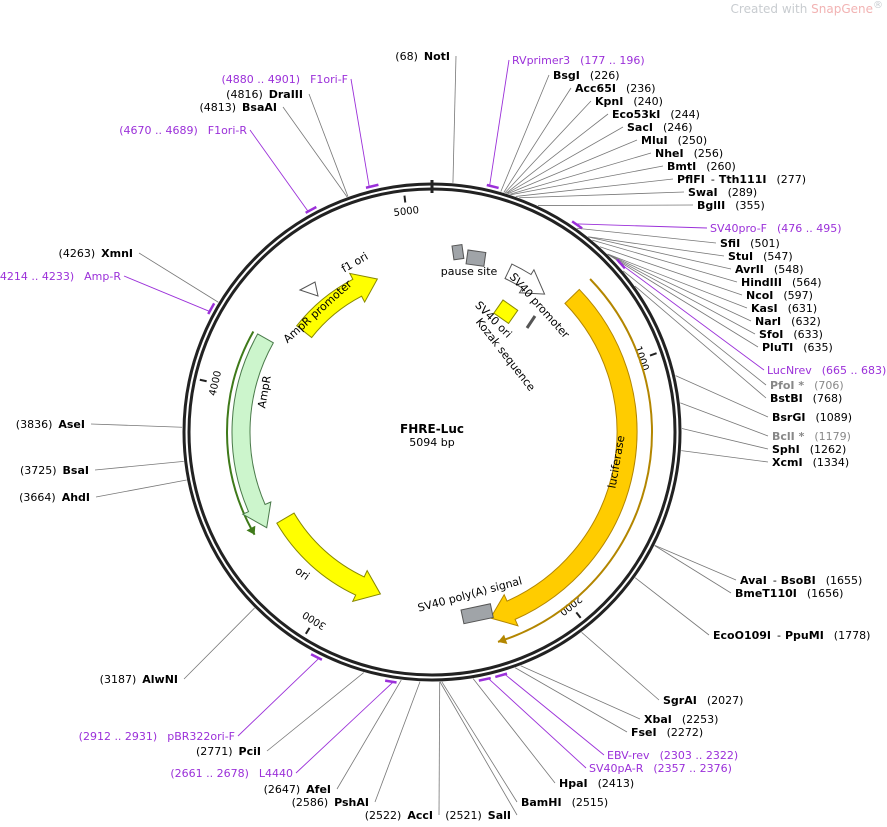 Image resolution: width=887 pixels, height=827 pixels. What do you see at coordinates (778, 256) in the screenshot?
I see `site-position: (547)` at bounding box center [778, 256].